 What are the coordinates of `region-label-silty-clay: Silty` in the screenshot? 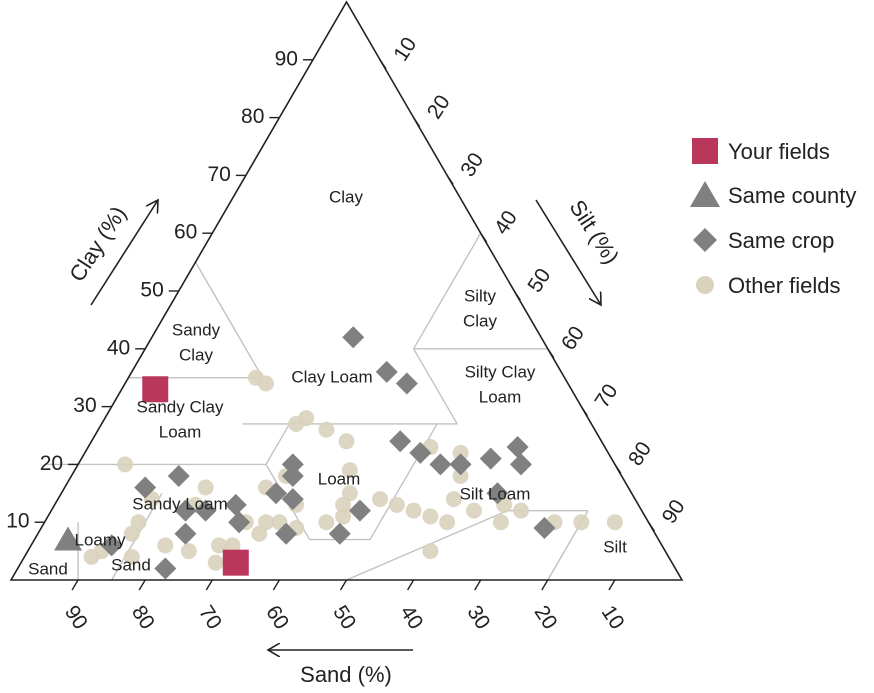 It's located at (480, 295).